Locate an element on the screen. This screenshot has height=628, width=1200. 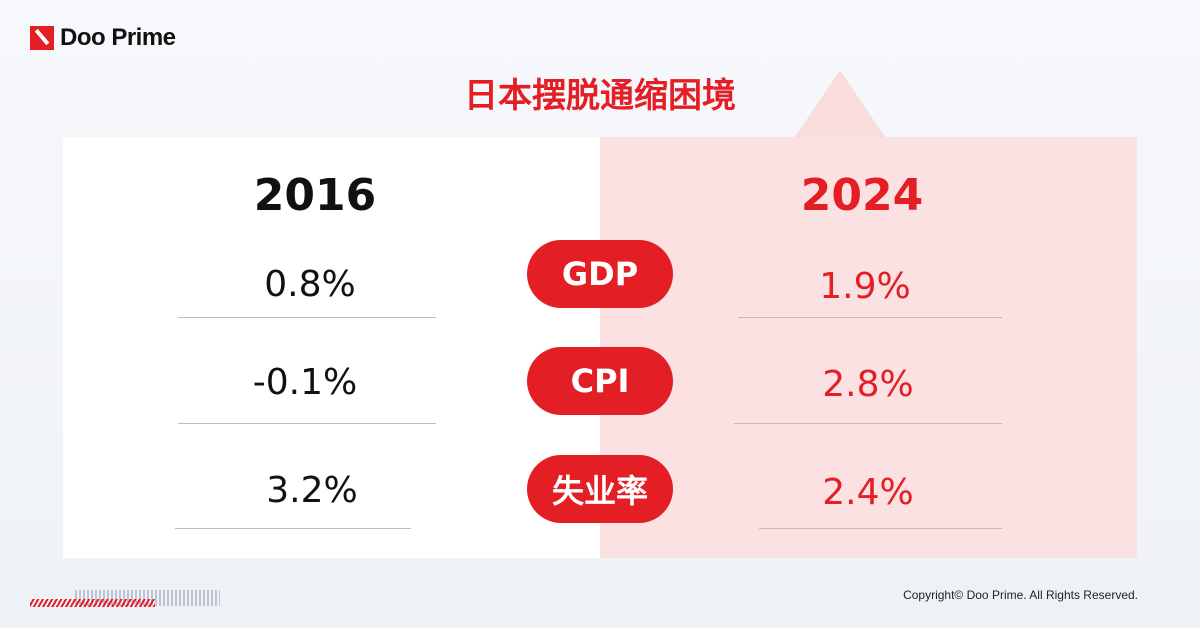
logo: Doo Prime is located at coordinates (103, 38).